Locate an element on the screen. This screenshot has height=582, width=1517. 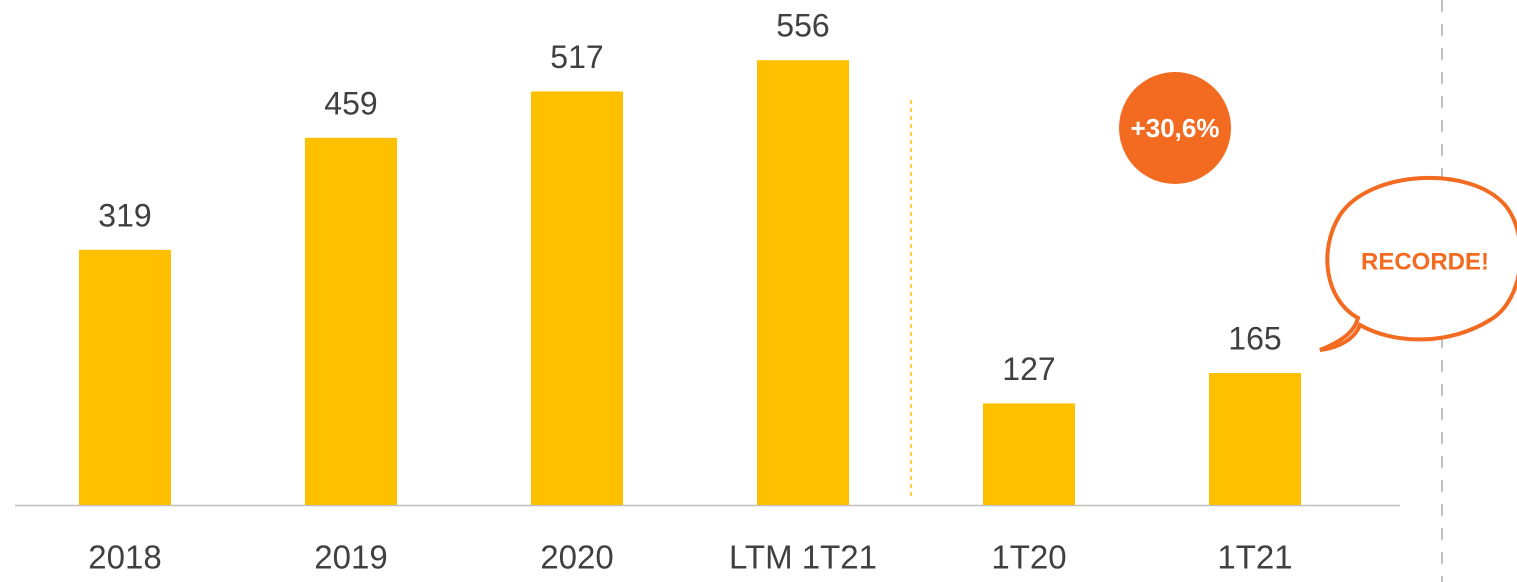
value-label: 459 is located at coordinates (350, 103).